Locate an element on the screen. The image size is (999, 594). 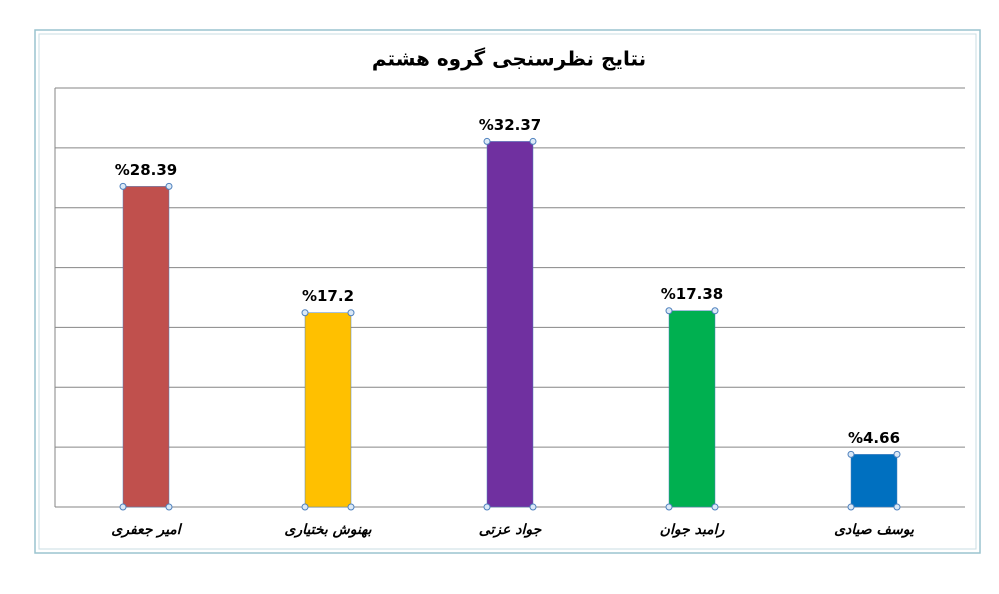
x-tick-label: رامبد جوان is located at coordinates (692, 530).